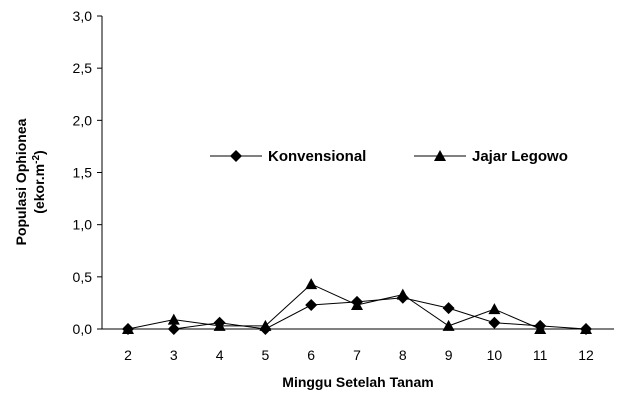 This screenshot has width=619, height=396. I want to click on y-tick-label: 1,0, so click(83, 225).